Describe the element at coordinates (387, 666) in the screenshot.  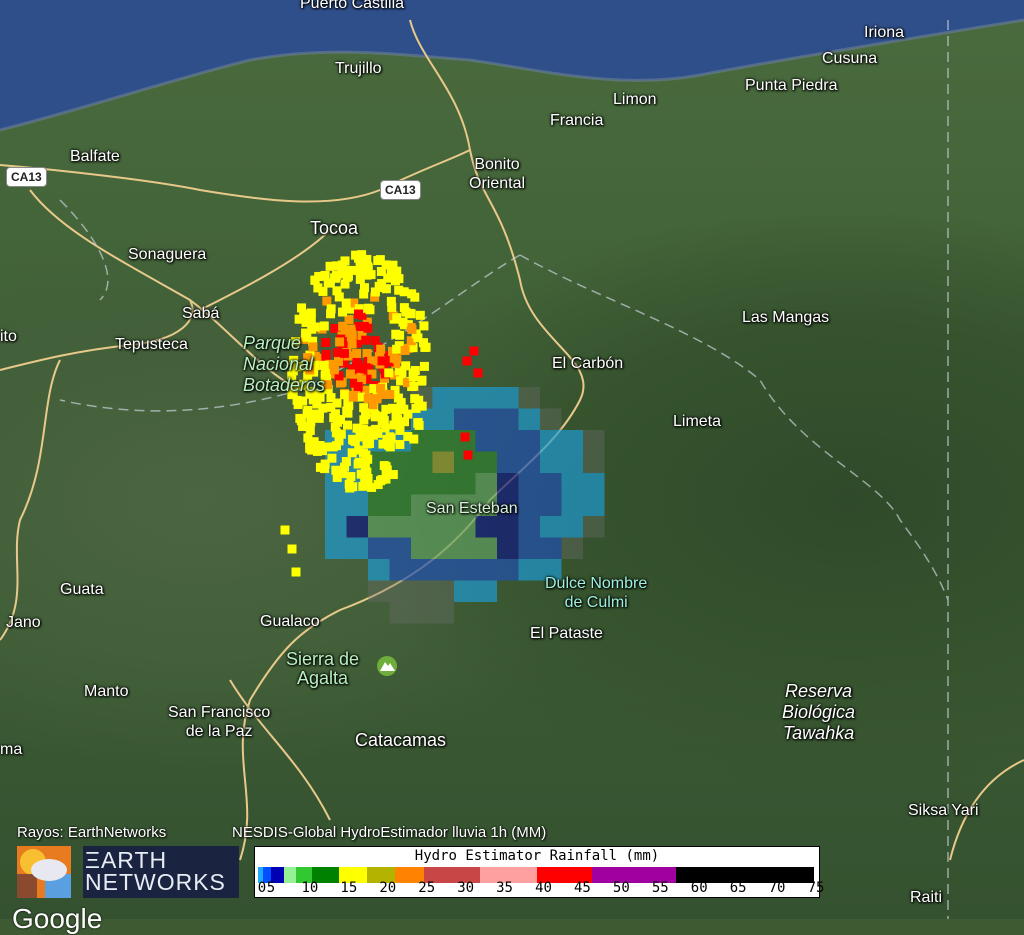
I see `mountain-icon` at that location.